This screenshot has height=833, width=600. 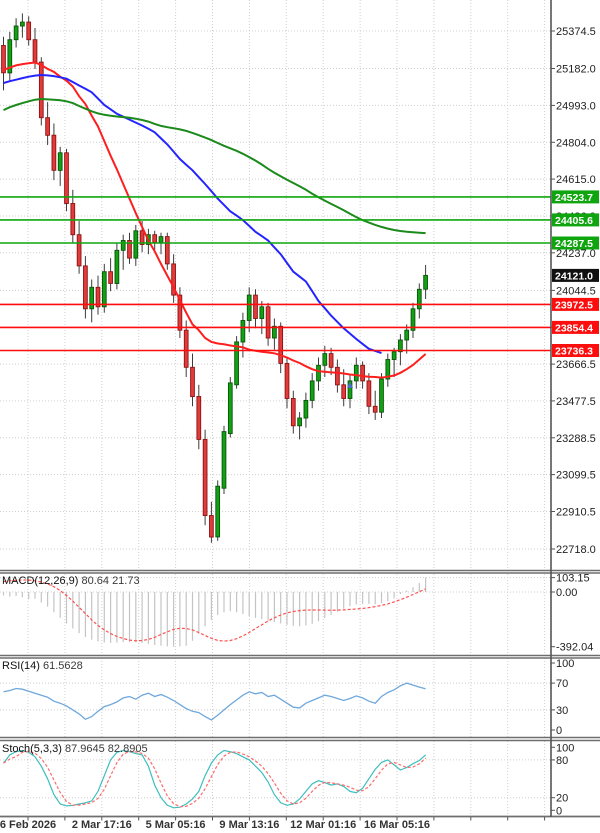 I want to click on macd-tick-label: 103.15, so click(x=573, y=579).